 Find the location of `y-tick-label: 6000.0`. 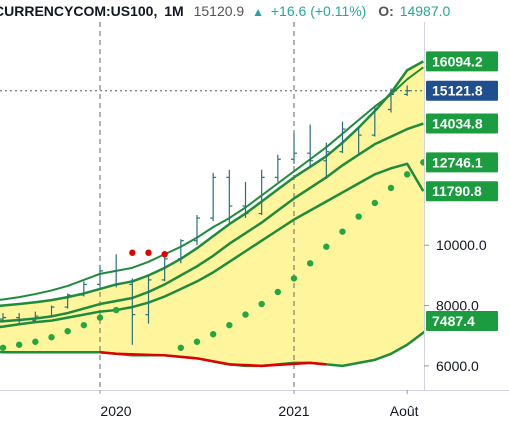

y-tick-label: 6000.0 is located at coordinates (457, 366).